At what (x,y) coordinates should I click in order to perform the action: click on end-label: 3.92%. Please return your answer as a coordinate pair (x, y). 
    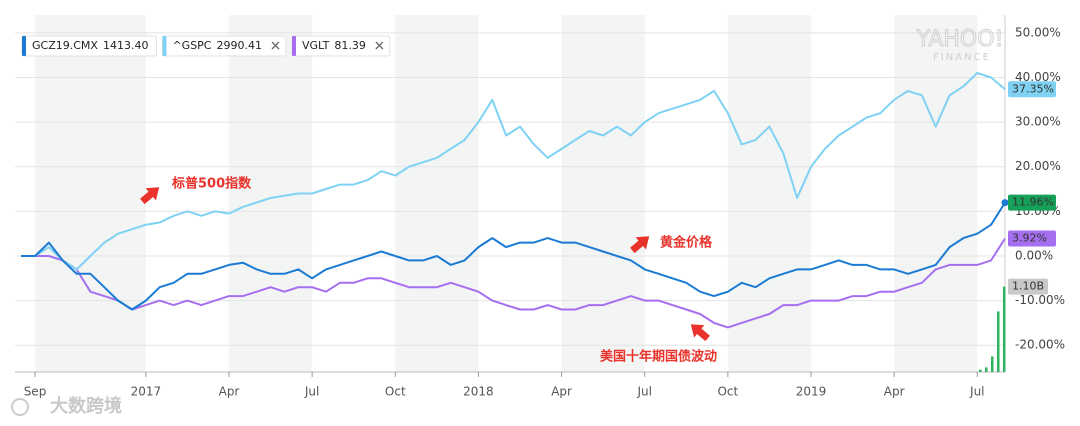
    Looking at the image, I should click on (1029, 237).